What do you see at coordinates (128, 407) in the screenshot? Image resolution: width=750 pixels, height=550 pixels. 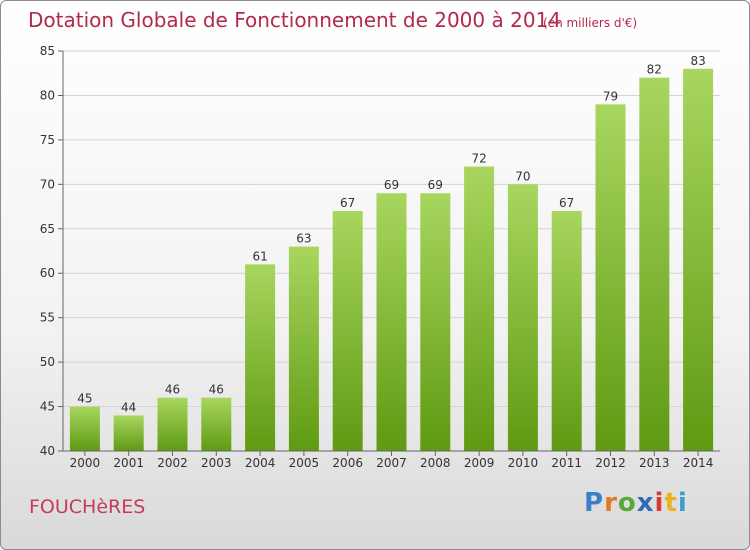 I see `data-label: 44` at bounding box center [128, 407].